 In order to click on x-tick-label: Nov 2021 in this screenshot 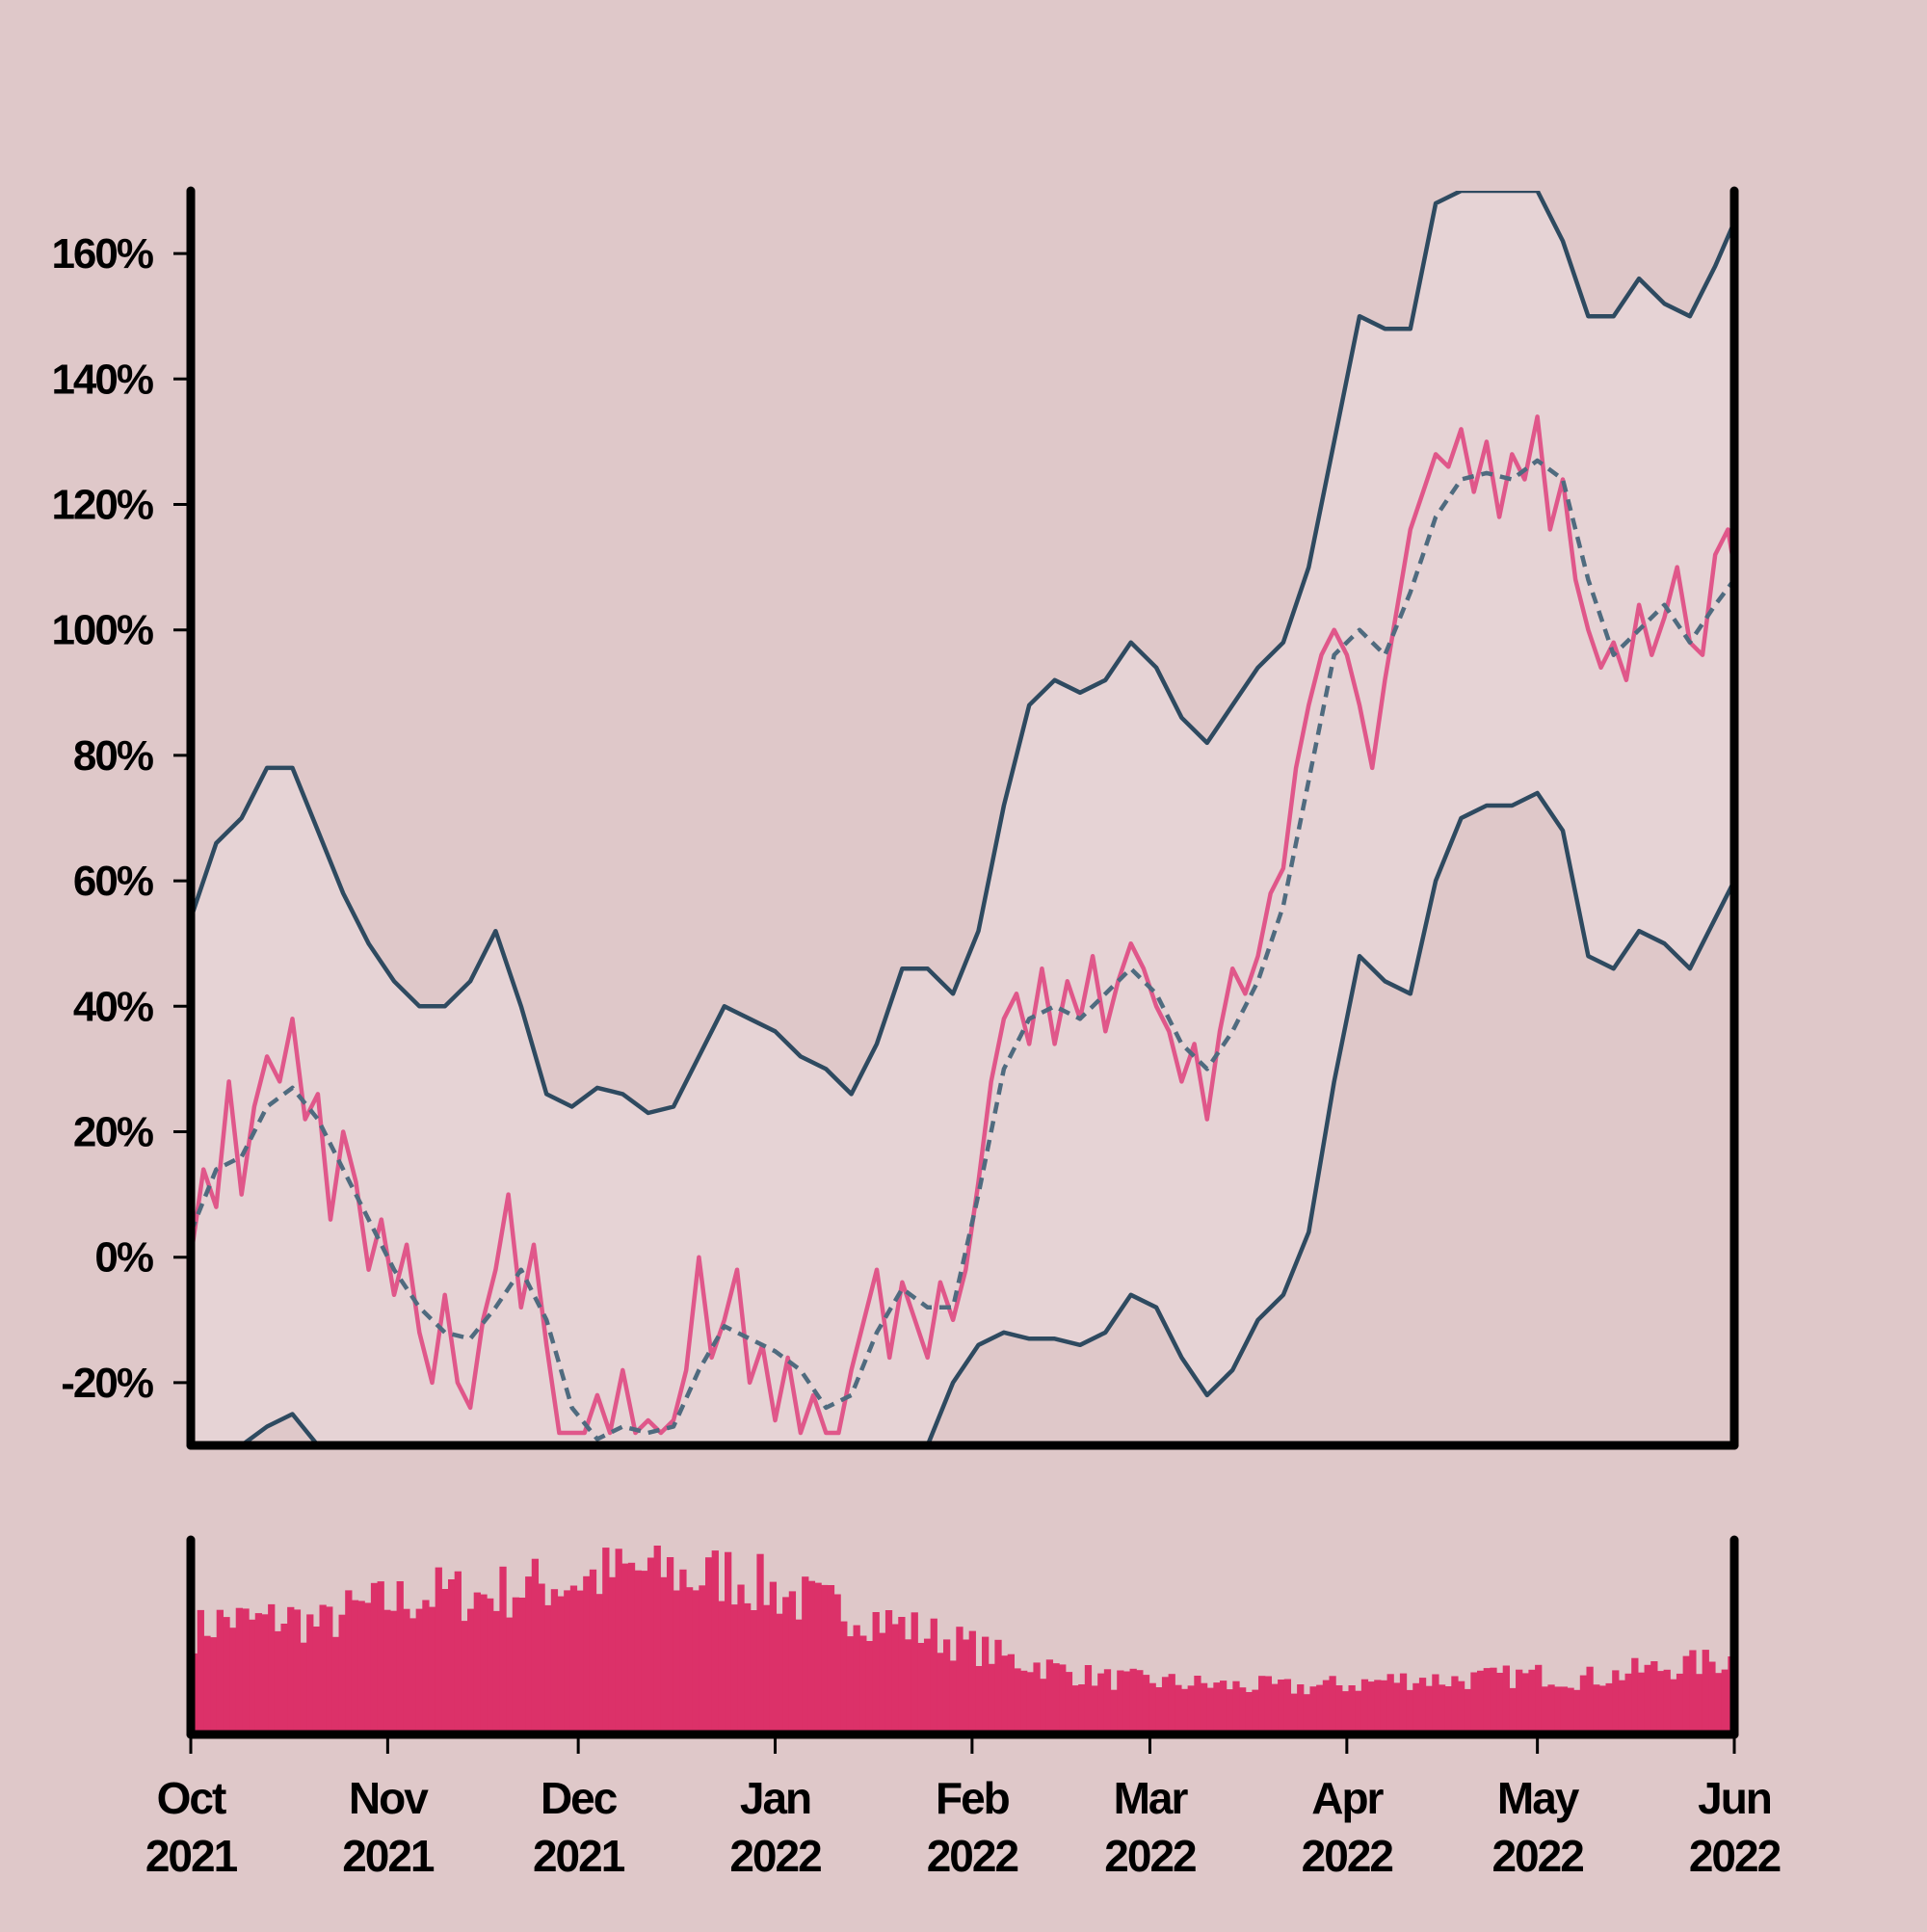, I will do `click(388, 1827)`.